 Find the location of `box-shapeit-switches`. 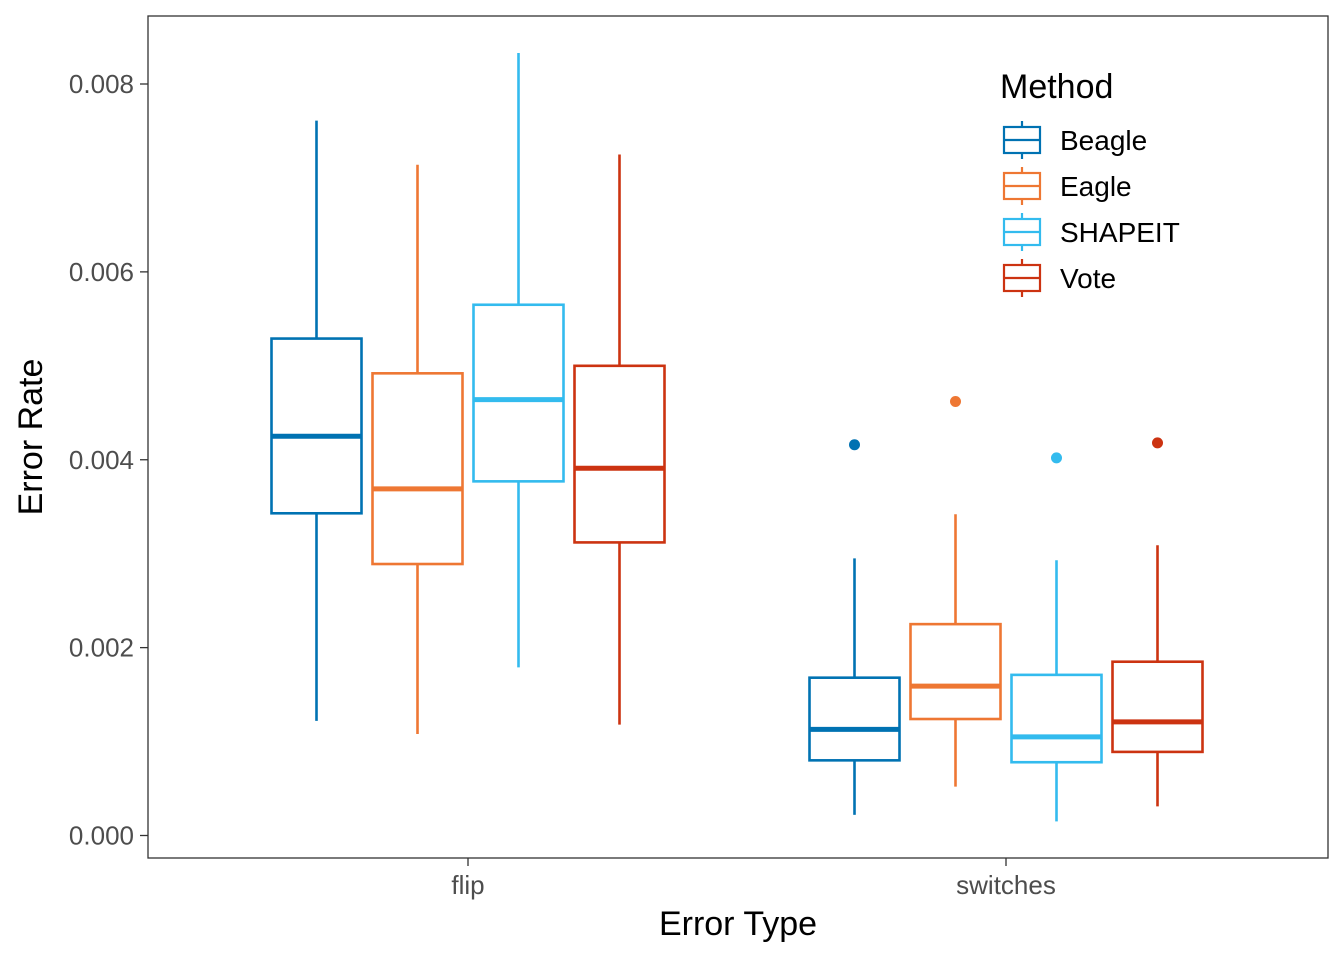

box-shapeit-switches is located at coordinates (1056, 637).